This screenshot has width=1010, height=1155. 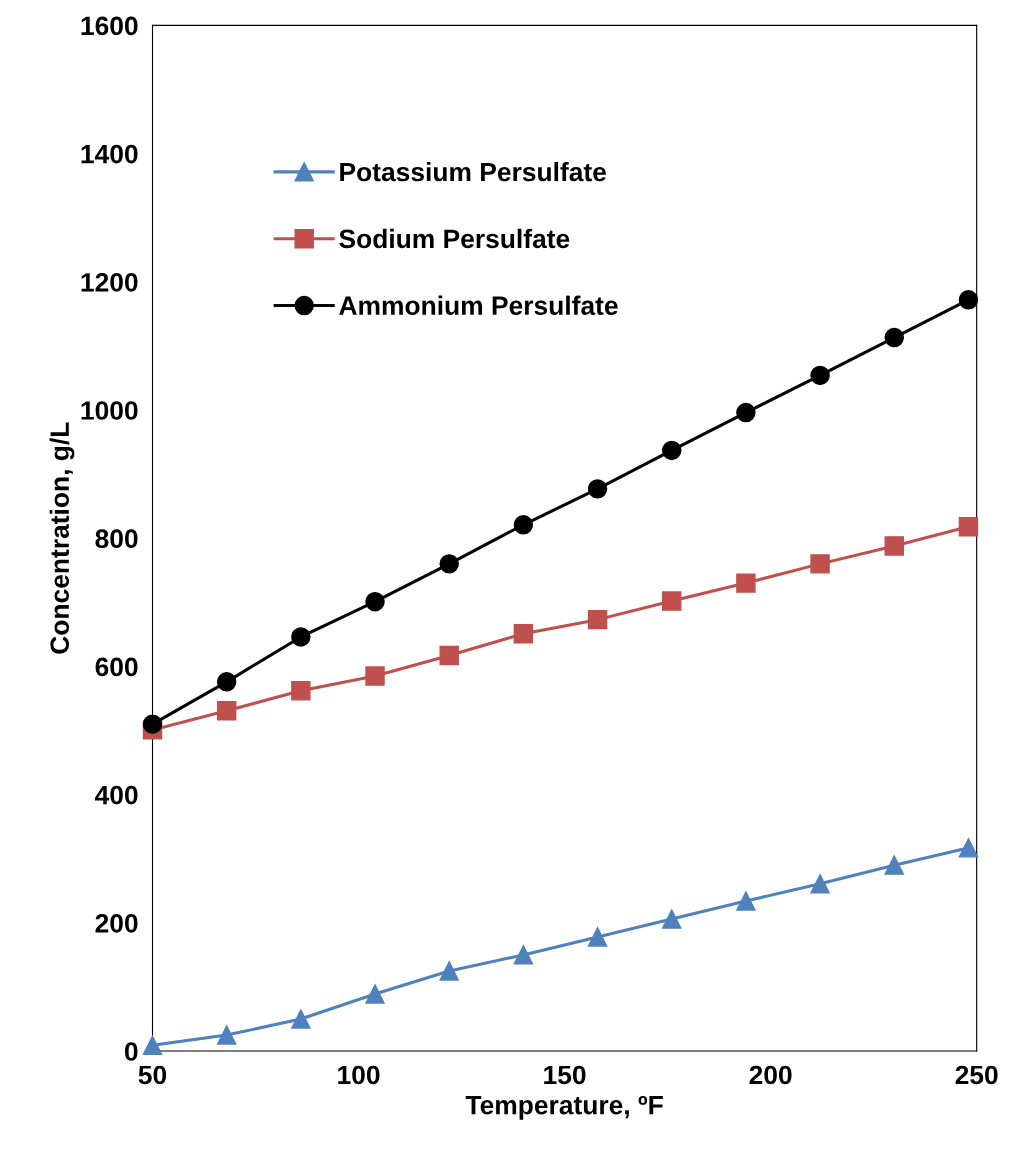 I want to click on x-axis-title: Temperature, ºF, so click(x=564, y=1107).